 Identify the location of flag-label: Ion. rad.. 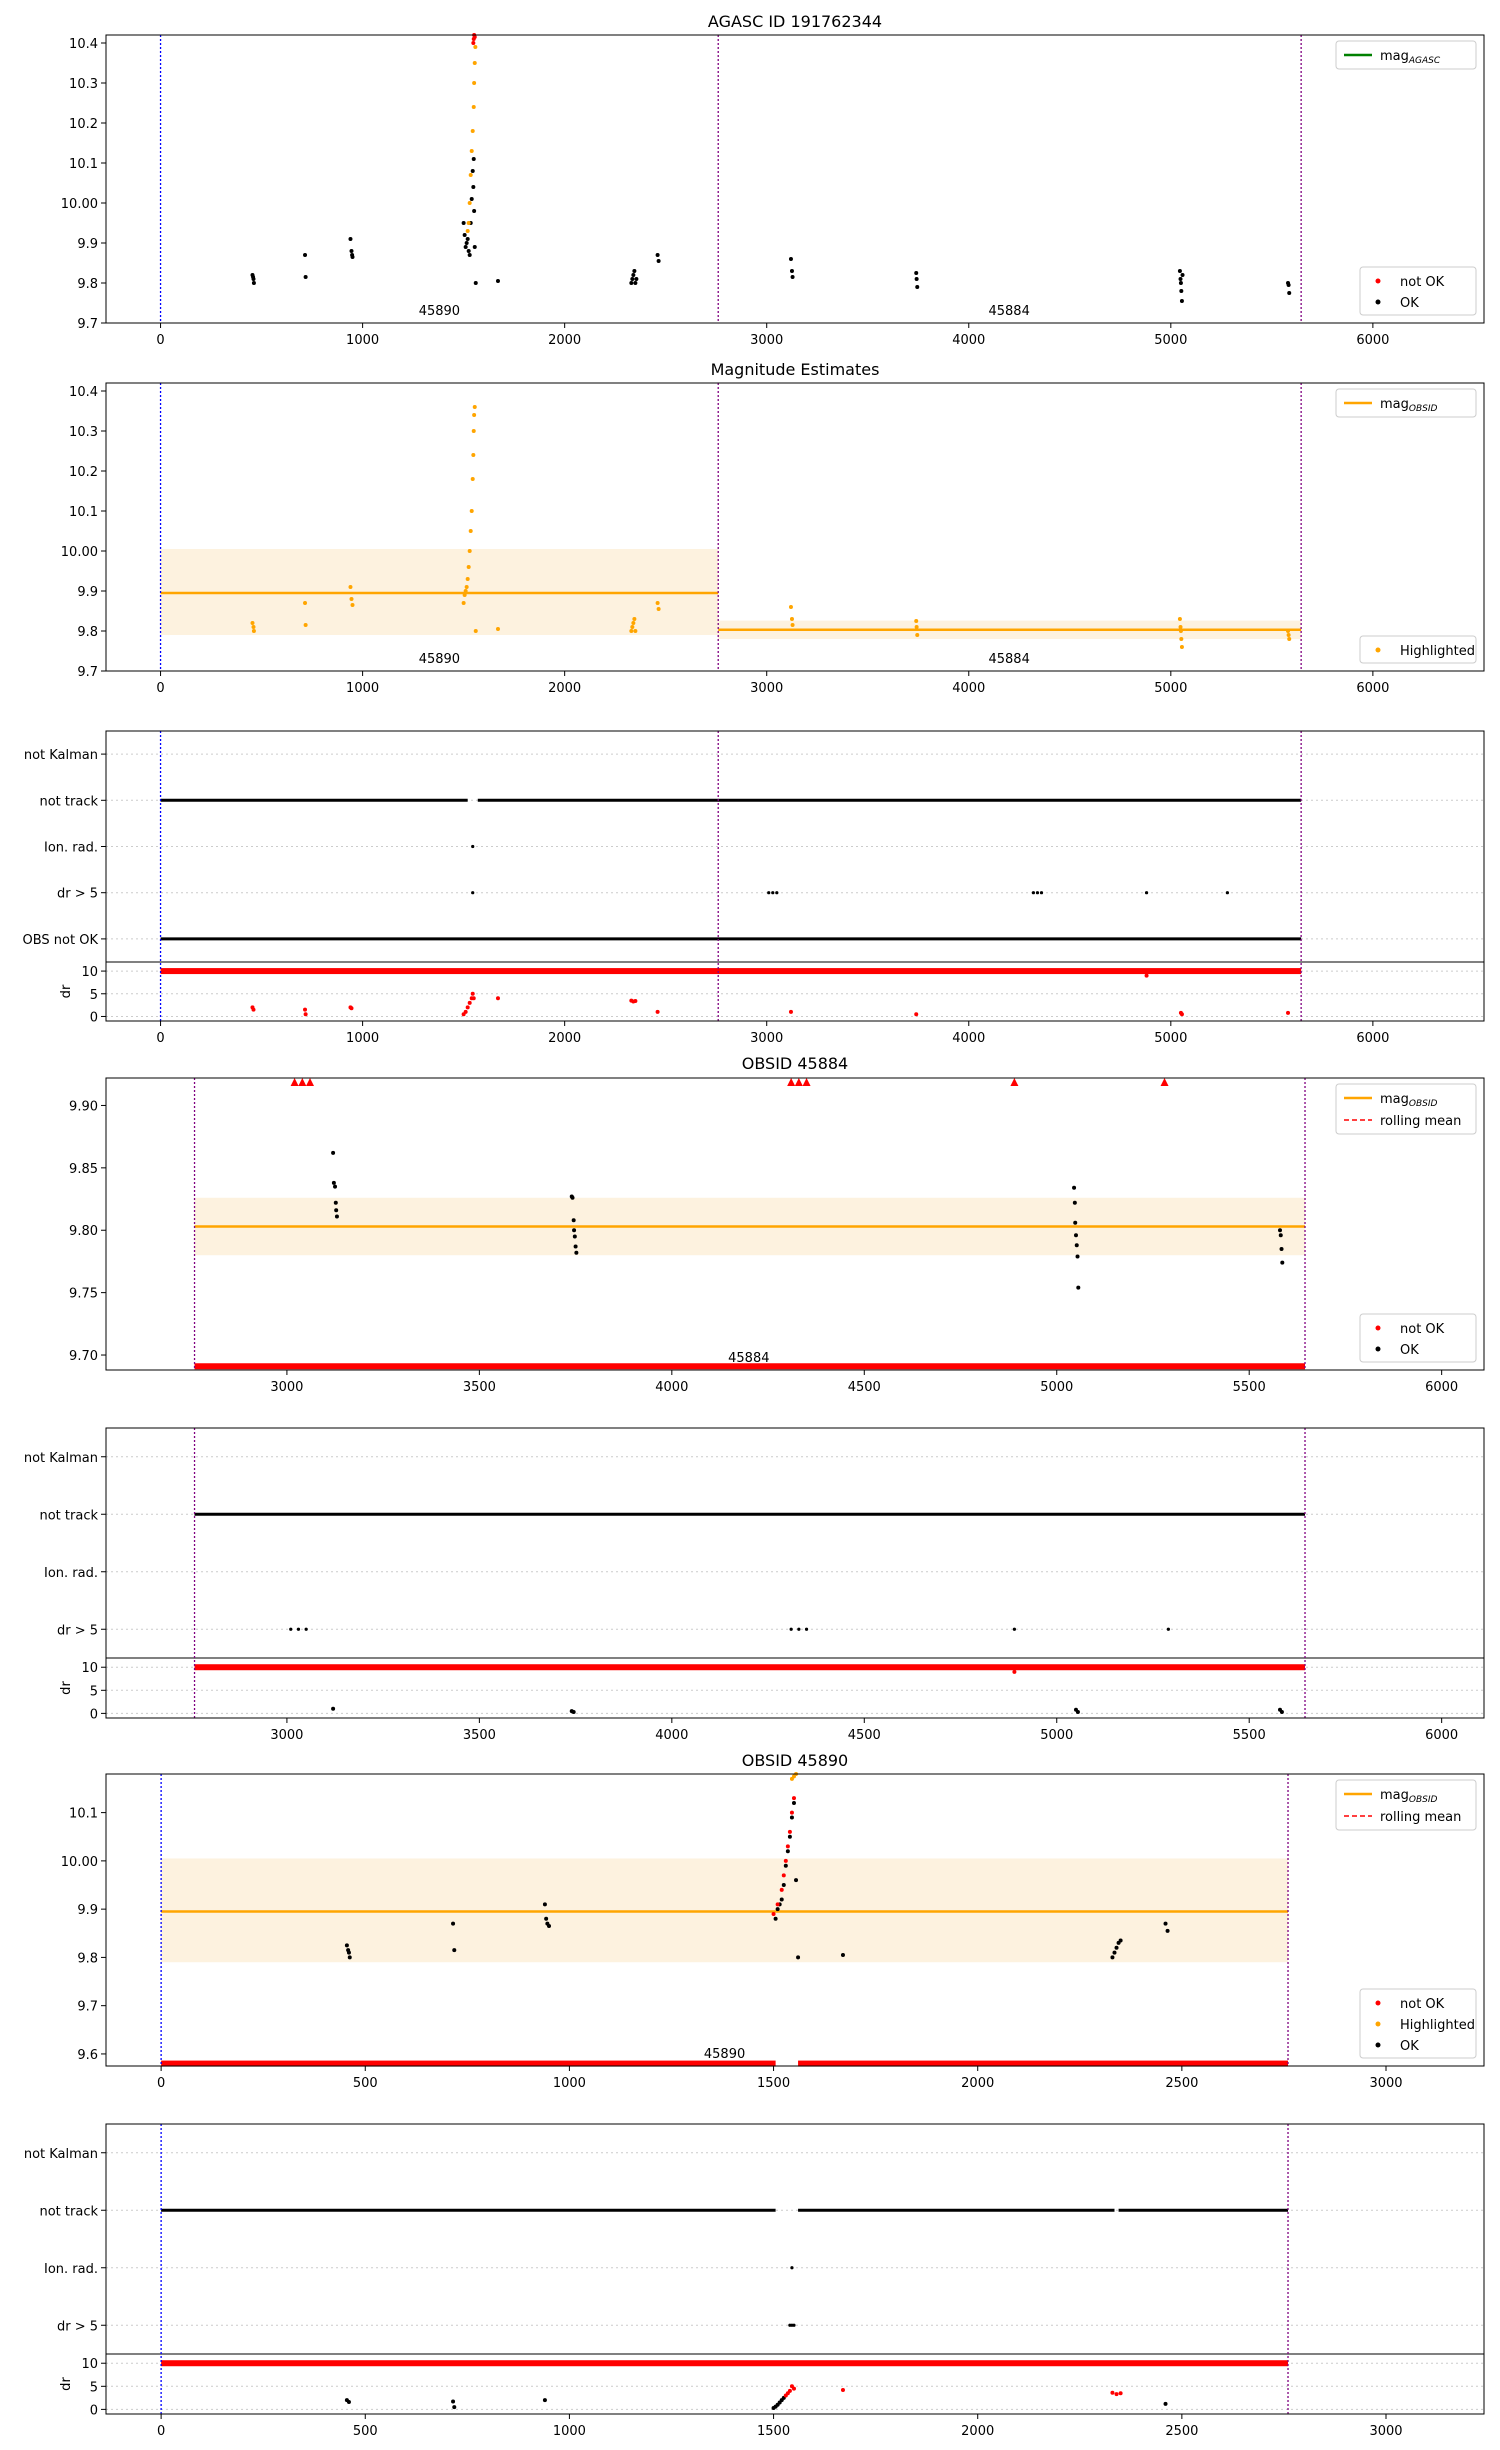
(71, 1573).